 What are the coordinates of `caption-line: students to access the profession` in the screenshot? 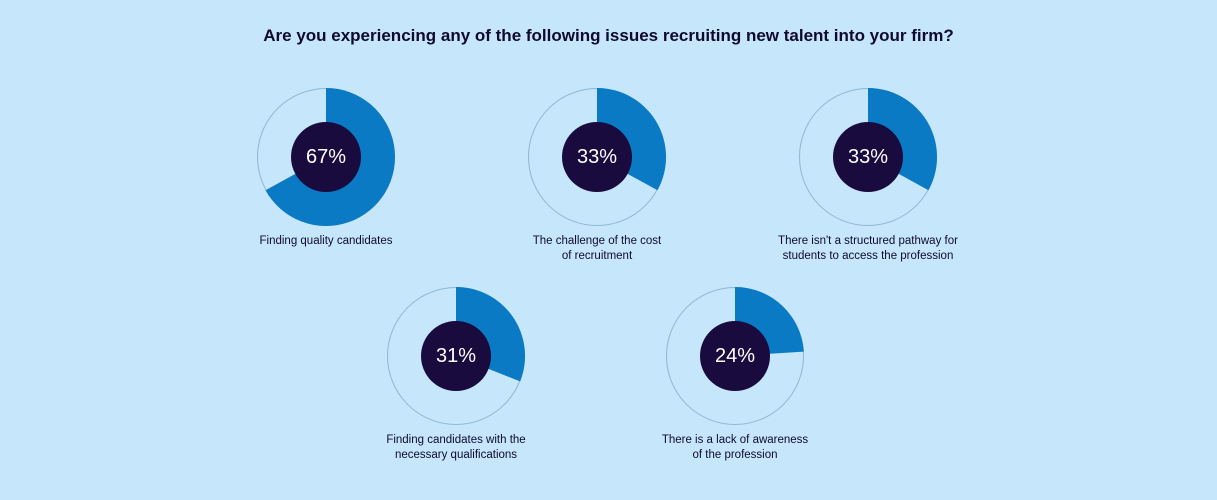 It's located at (868, 256).